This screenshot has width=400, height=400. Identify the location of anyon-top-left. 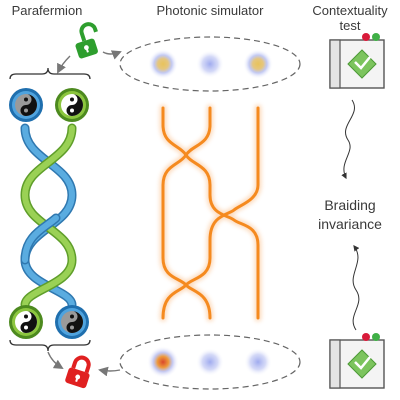
(26, 105).